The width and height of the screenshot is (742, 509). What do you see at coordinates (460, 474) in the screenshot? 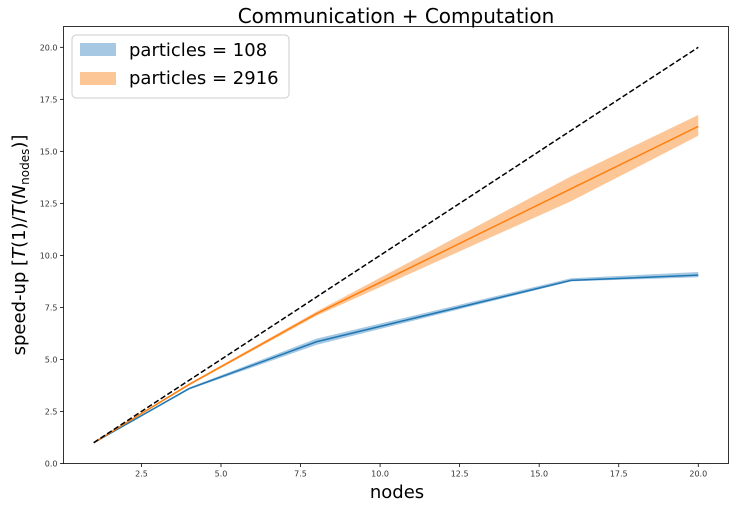
I see `x-tick-label-4: 12.5` at bounding box center [460, 474].